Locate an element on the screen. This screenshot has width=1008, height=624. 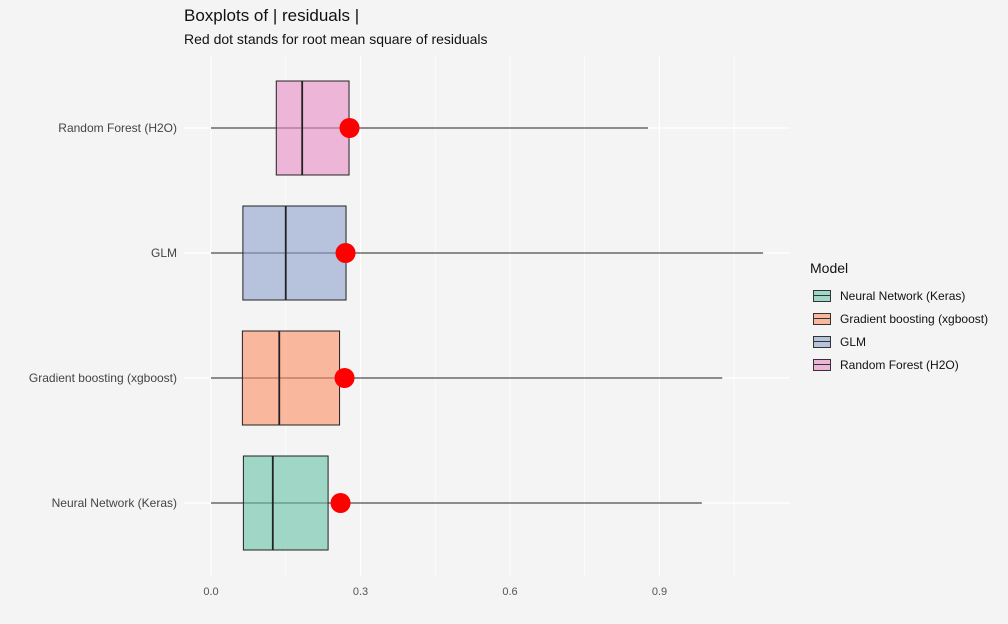
y-axis-label-neural-network: Neural Network (Keras) is located at coordinates (114, 503).